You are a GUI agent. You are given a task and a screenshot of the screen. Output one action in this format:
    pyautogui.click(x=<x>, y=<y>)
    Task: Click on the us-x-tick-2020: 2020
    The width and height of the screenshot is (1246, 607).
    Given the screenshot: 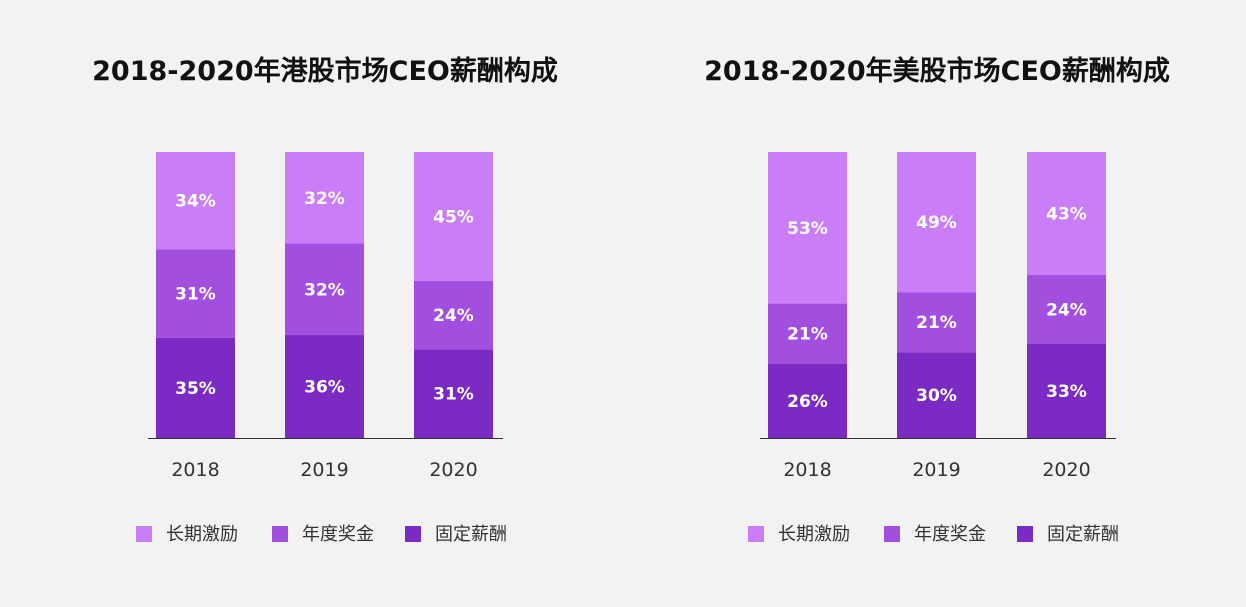 What is the action you would take?
    pyautogui.click(x=1066, y=470)
    